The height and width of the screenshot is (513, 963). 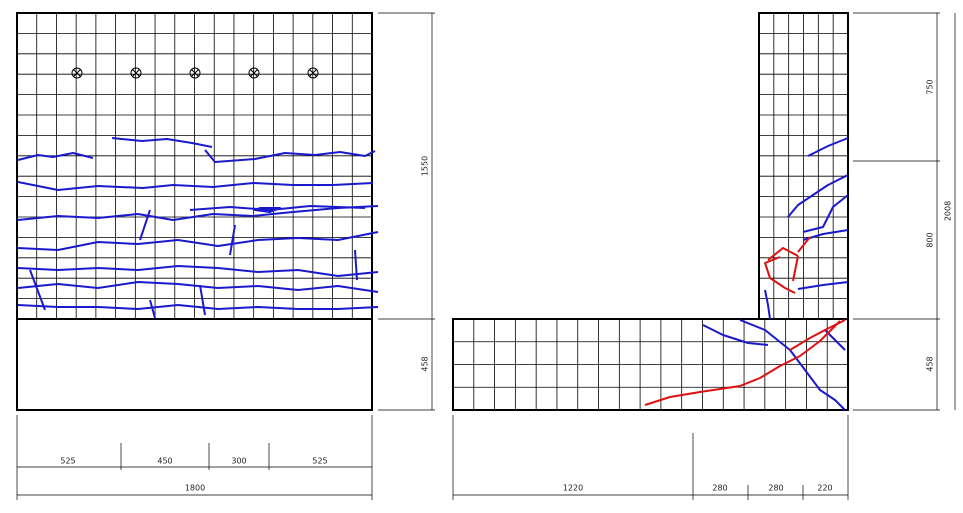 I want to click on dim-label: 1550, so click(x=425, y=166).